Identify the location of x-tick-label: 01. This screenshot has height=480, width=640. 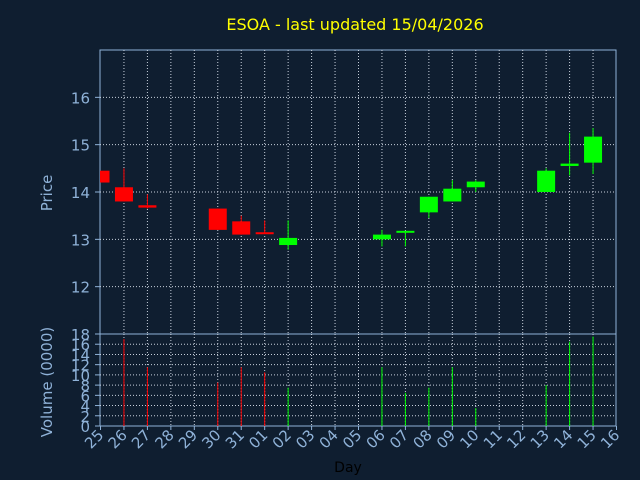
(258, 439).